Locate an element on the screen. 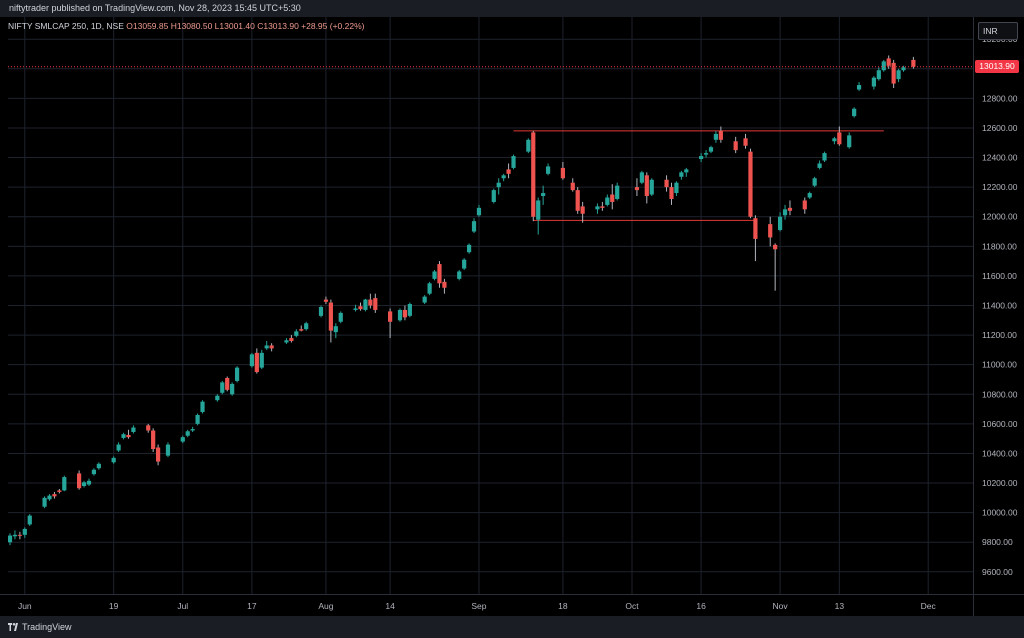 Image resolution: width=1024 pixels, height=638 pixels. symbol-label: NIFTY SMLCAP 250, 1D, NSE is located at coordinates (66, 26).